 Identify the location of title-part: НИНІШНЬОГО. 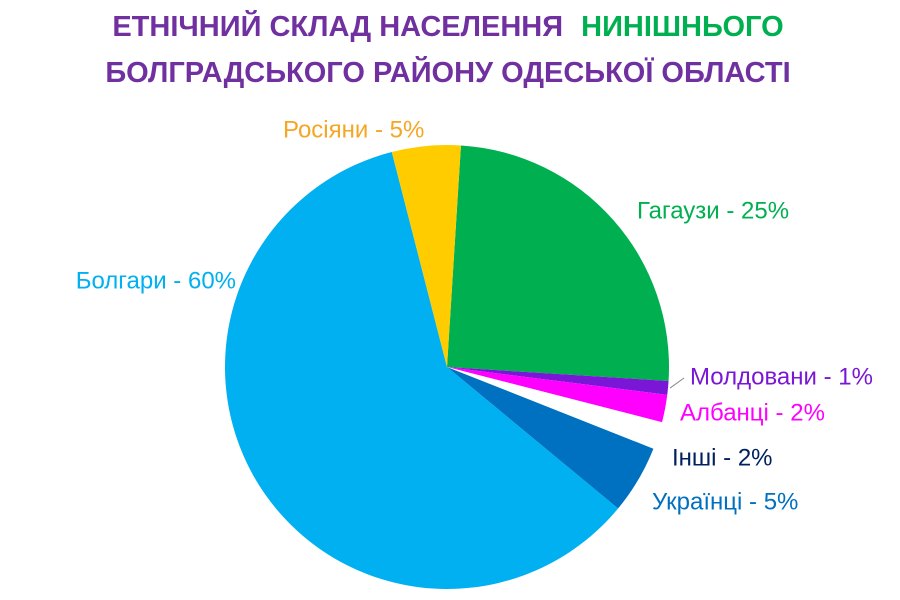
(682, 27).